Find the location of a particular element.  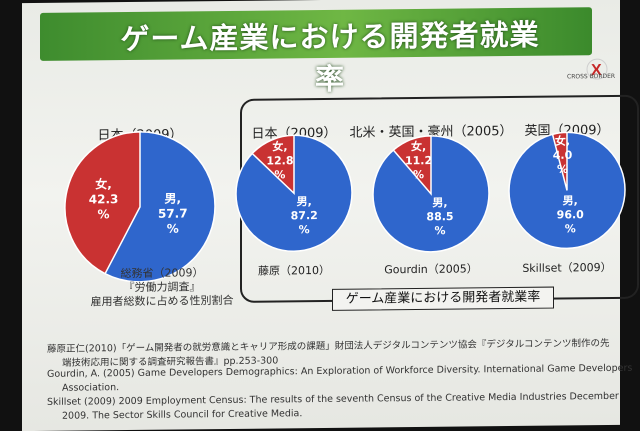

male-label-2: 57.7 is located at coordinates (173, 213).